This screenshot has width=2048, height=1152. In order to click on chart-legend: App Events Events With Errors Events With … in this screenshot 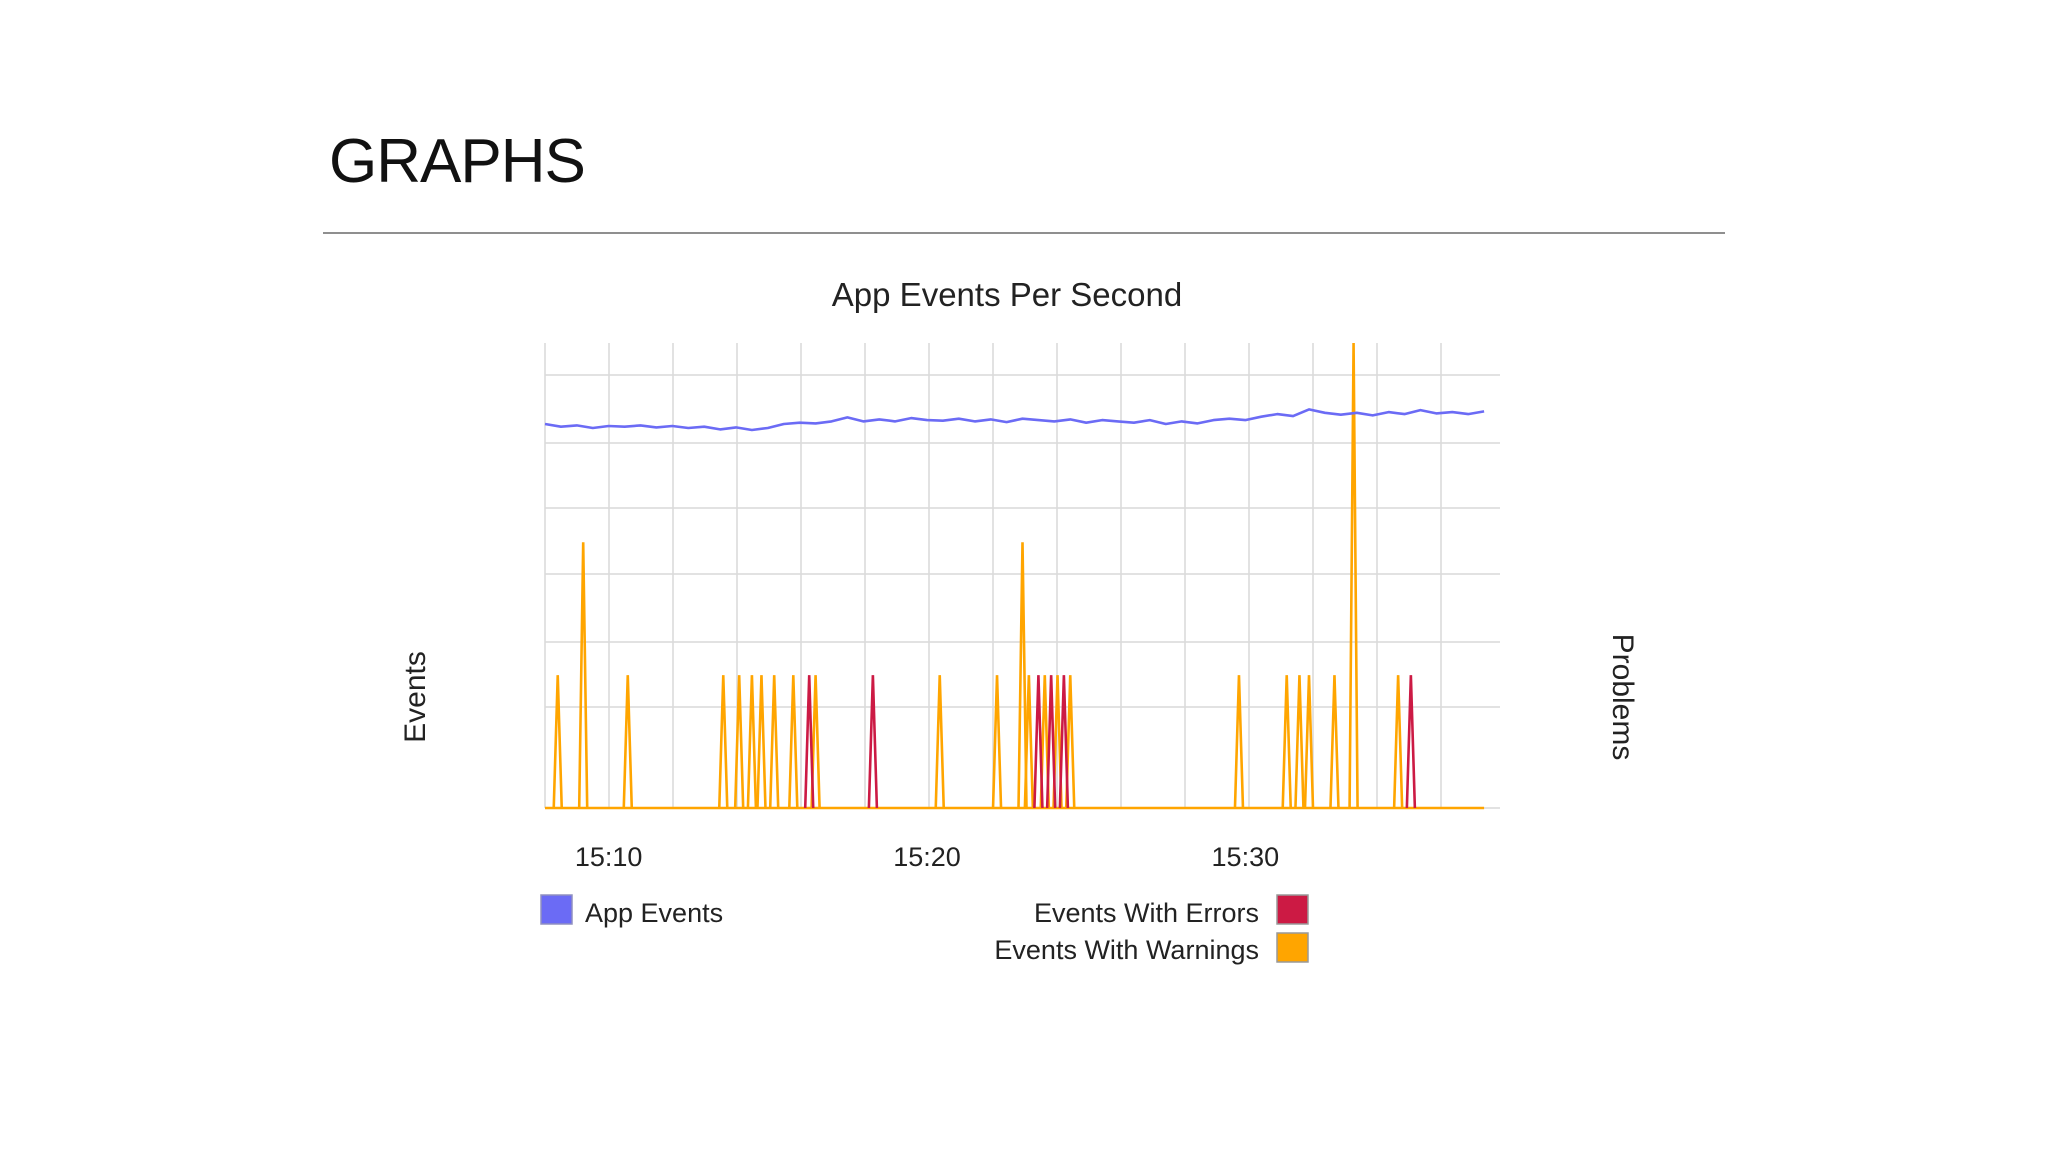, I will do `click(924, 929)`.